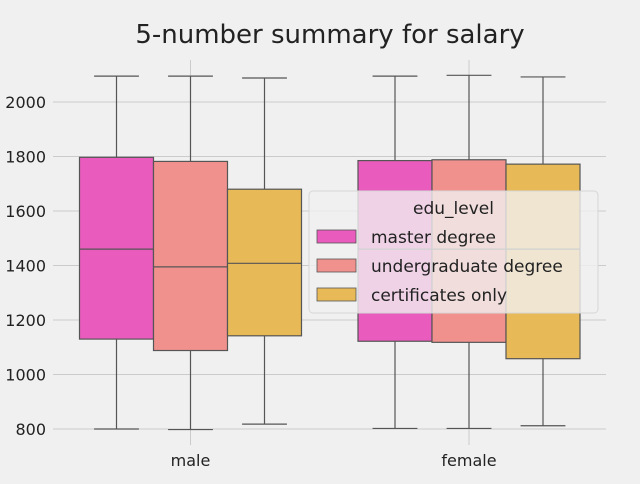  I want to click on y-tick-label: 1600, so click(25, 211).